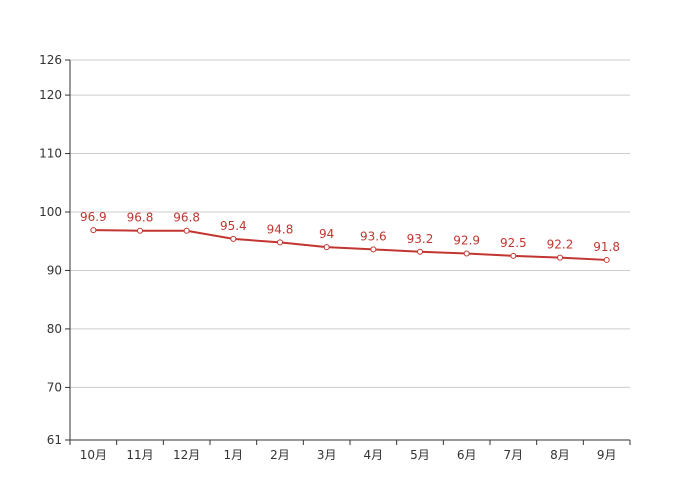 The image size is (700, 504). What do you see at coordinates (234, 455) in the screenshot?
I see `x-tick-label: 1月` at bounding box center [234, 455].